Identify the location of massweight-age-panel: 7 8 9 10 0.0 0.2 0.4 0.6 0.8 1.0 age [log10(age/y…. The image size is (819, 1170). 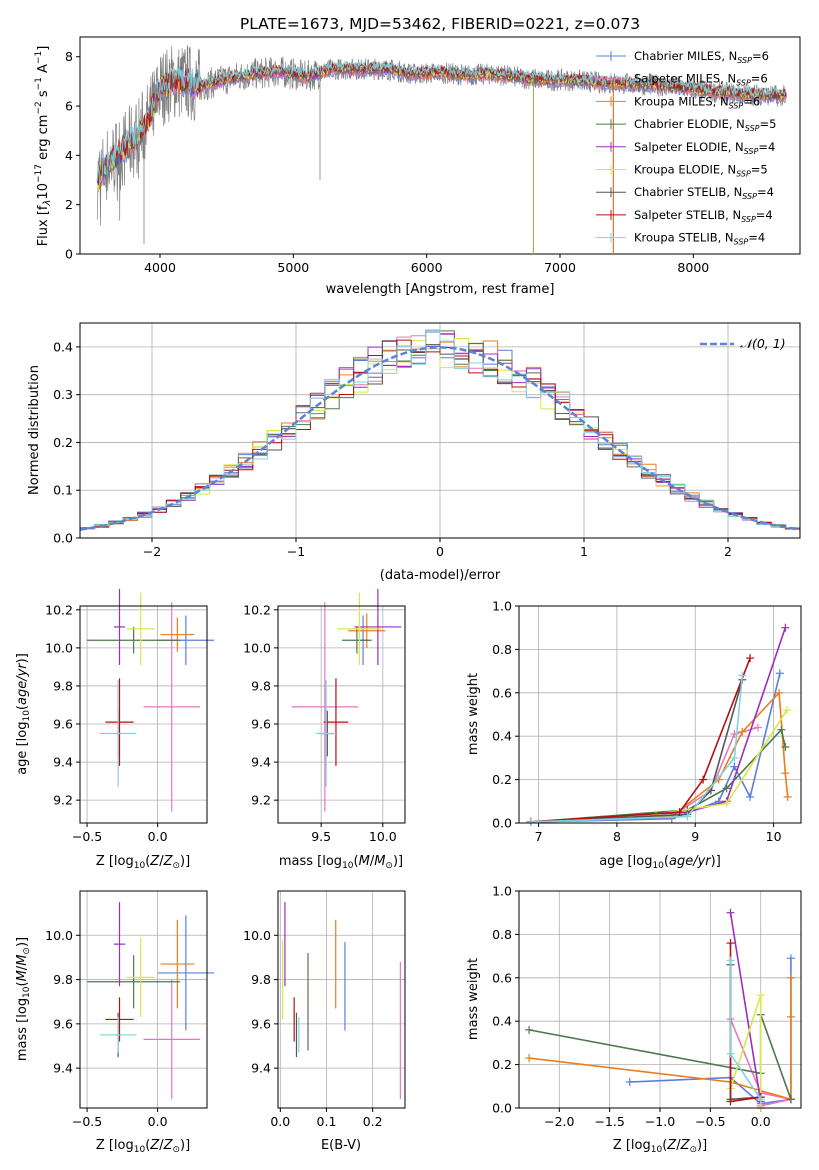
(634, 735).